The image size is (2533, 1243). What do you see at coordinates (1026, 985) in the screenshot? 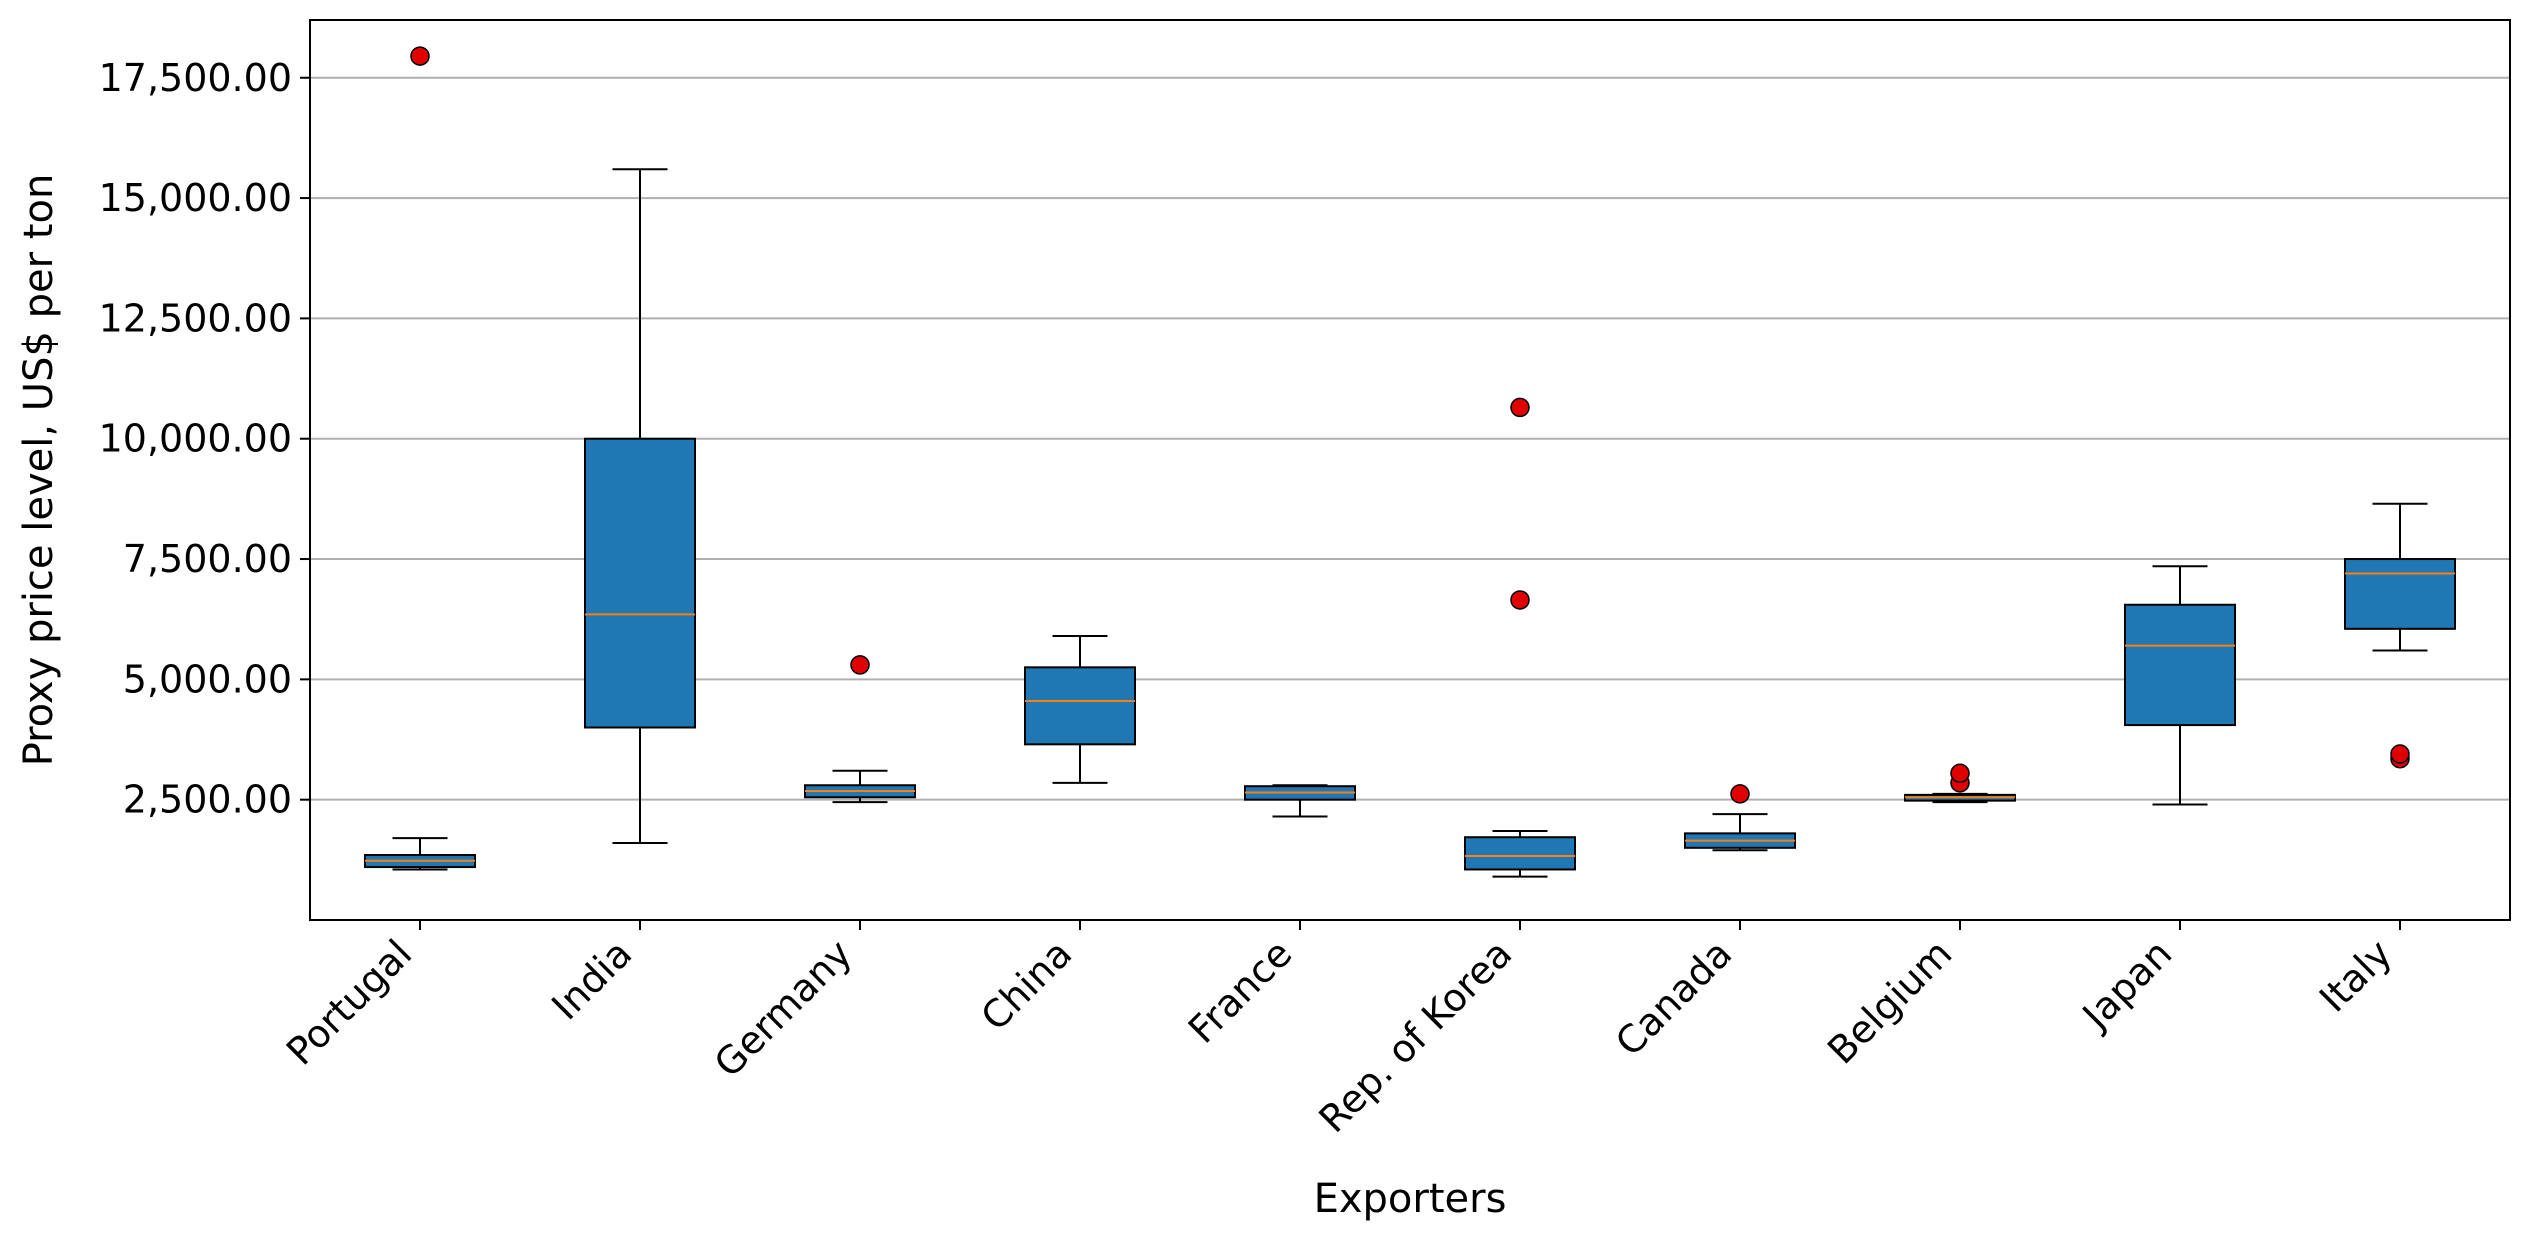
I see `x-tick-label: China` at bounding box center [1026, 985].